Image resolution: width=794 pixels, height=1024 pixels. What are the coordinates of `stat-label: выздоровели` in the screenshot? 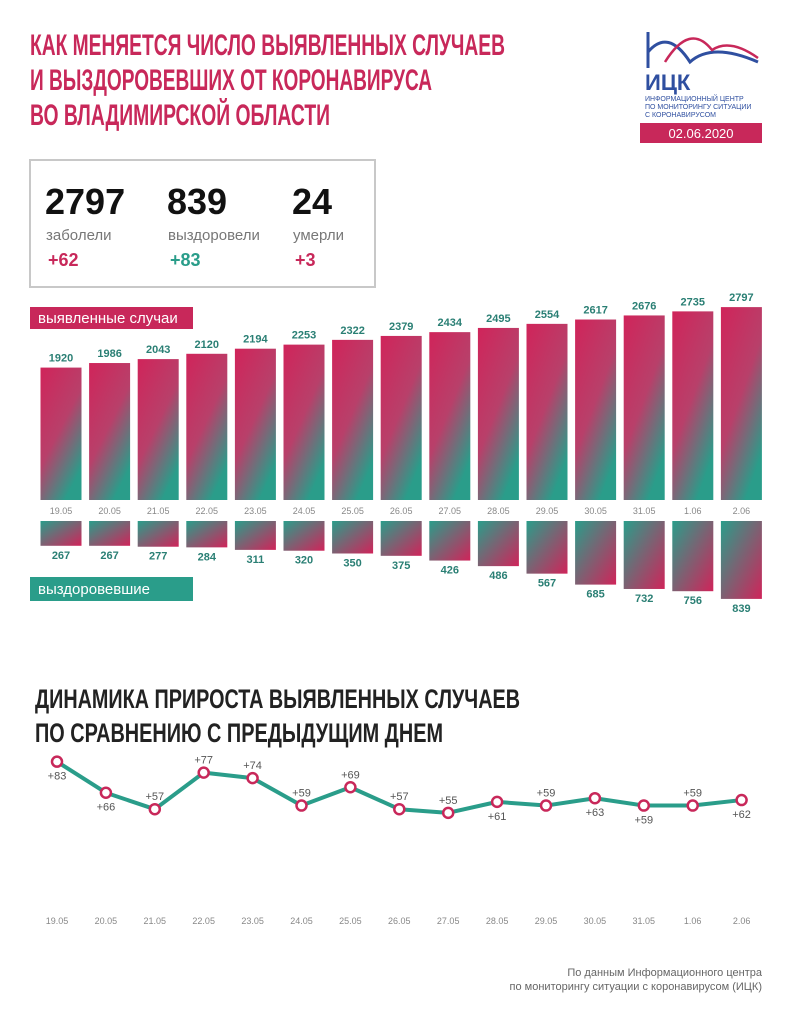 It's located at (214, 235).